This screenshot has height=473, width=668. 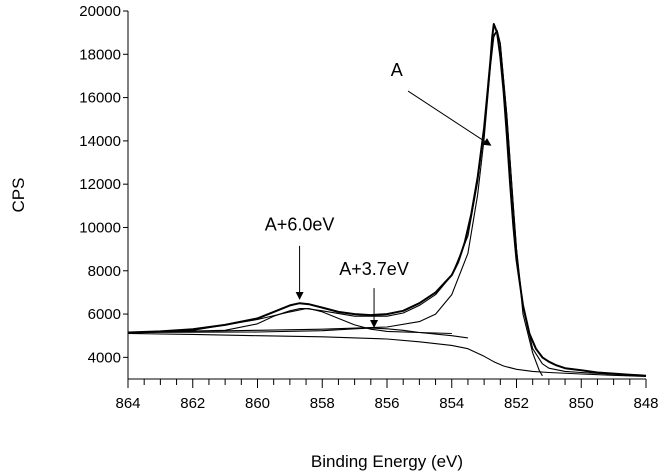 I want to click on y-tick-label: 18000, so click(x=100, y=54).